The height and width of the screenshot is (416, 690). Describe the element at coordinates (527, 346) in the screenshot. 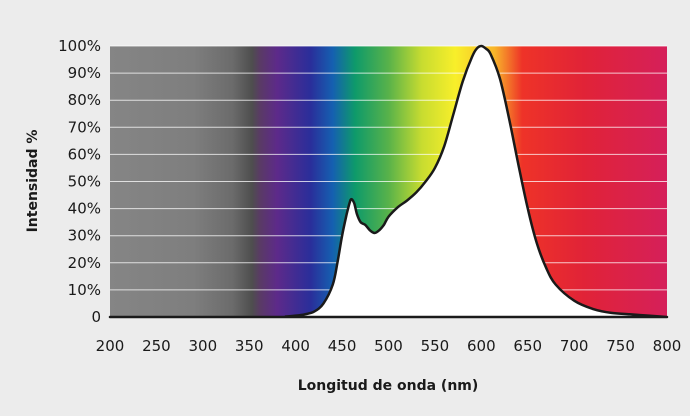

I see `x-tick-label: 650` at that location.